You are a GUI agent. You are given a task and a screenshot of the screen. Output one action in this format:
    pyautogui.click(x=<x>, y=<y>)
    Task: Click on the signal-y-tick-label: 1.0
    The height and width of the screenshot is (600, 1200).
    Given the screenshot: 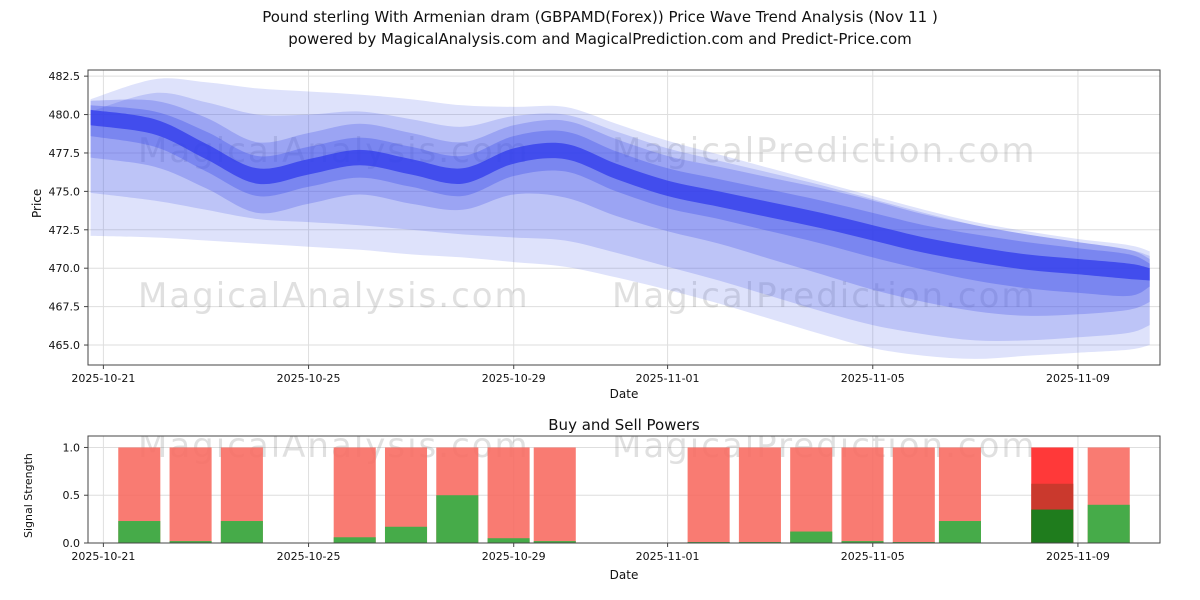 What is the action you would take?
    pyautogui.click(x=72, y=447)
    